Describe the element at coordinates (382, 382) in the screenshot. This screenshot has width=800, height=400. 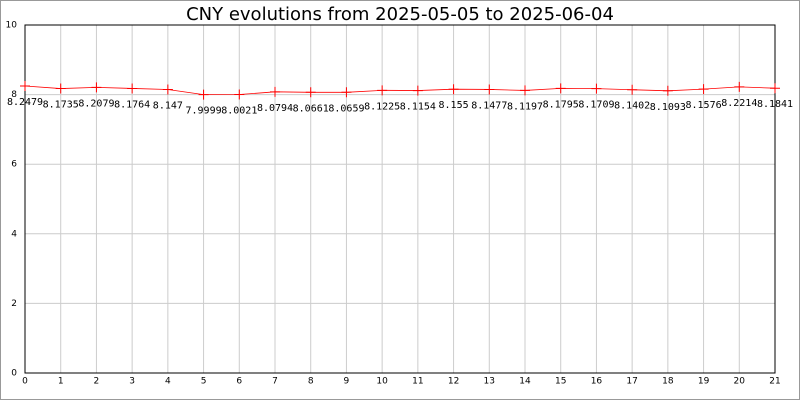
I see `x-tick-label: 10` at that location.